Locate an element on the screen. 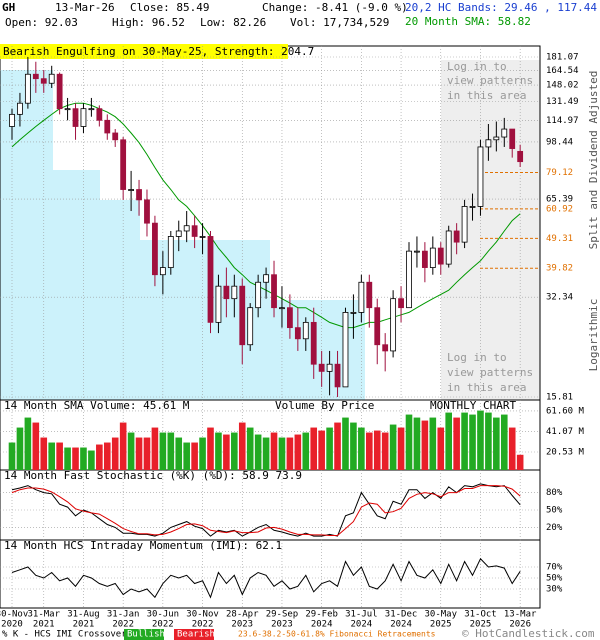  note: in this area is located at coordinates (486, 95).